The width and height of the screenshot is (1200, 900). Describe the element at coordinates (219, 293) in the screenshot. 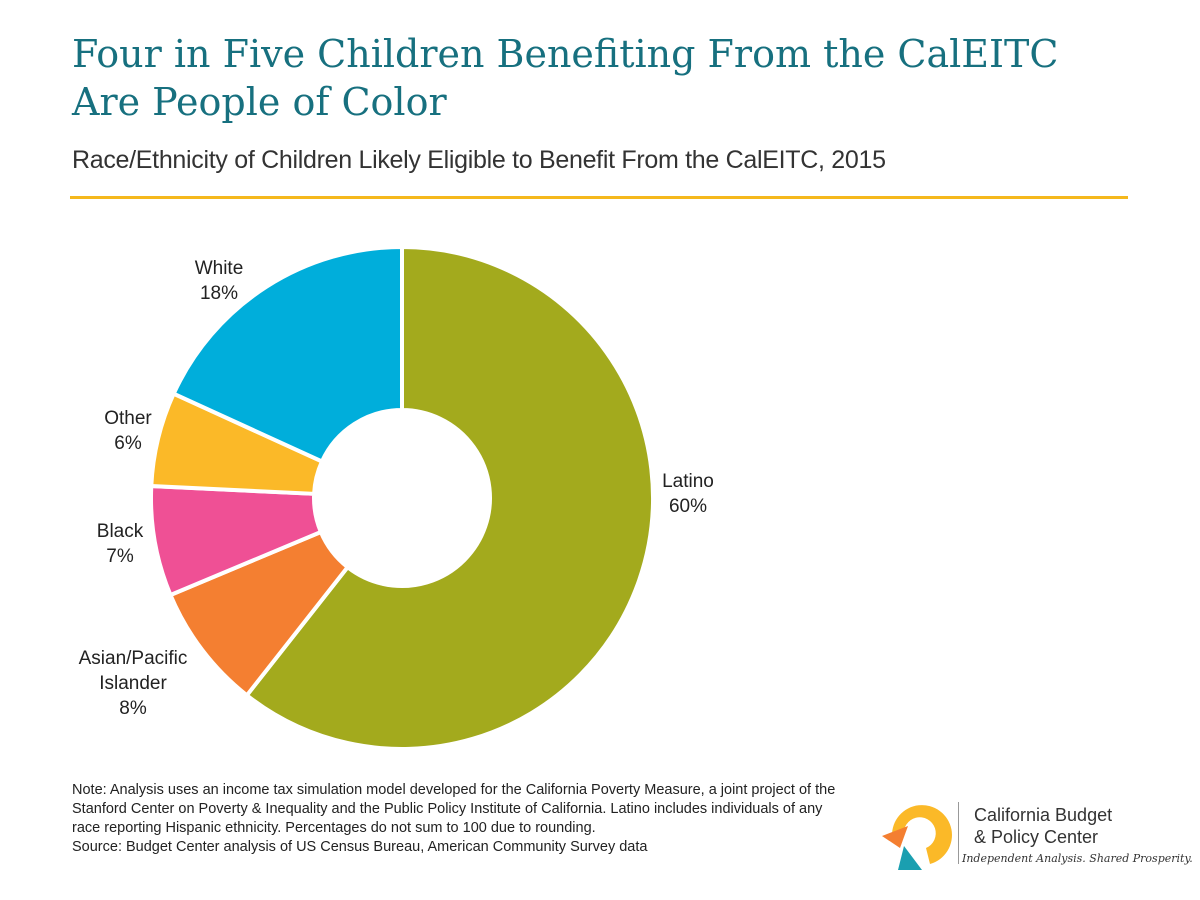

I see `label-value-white: 18%` at that location.